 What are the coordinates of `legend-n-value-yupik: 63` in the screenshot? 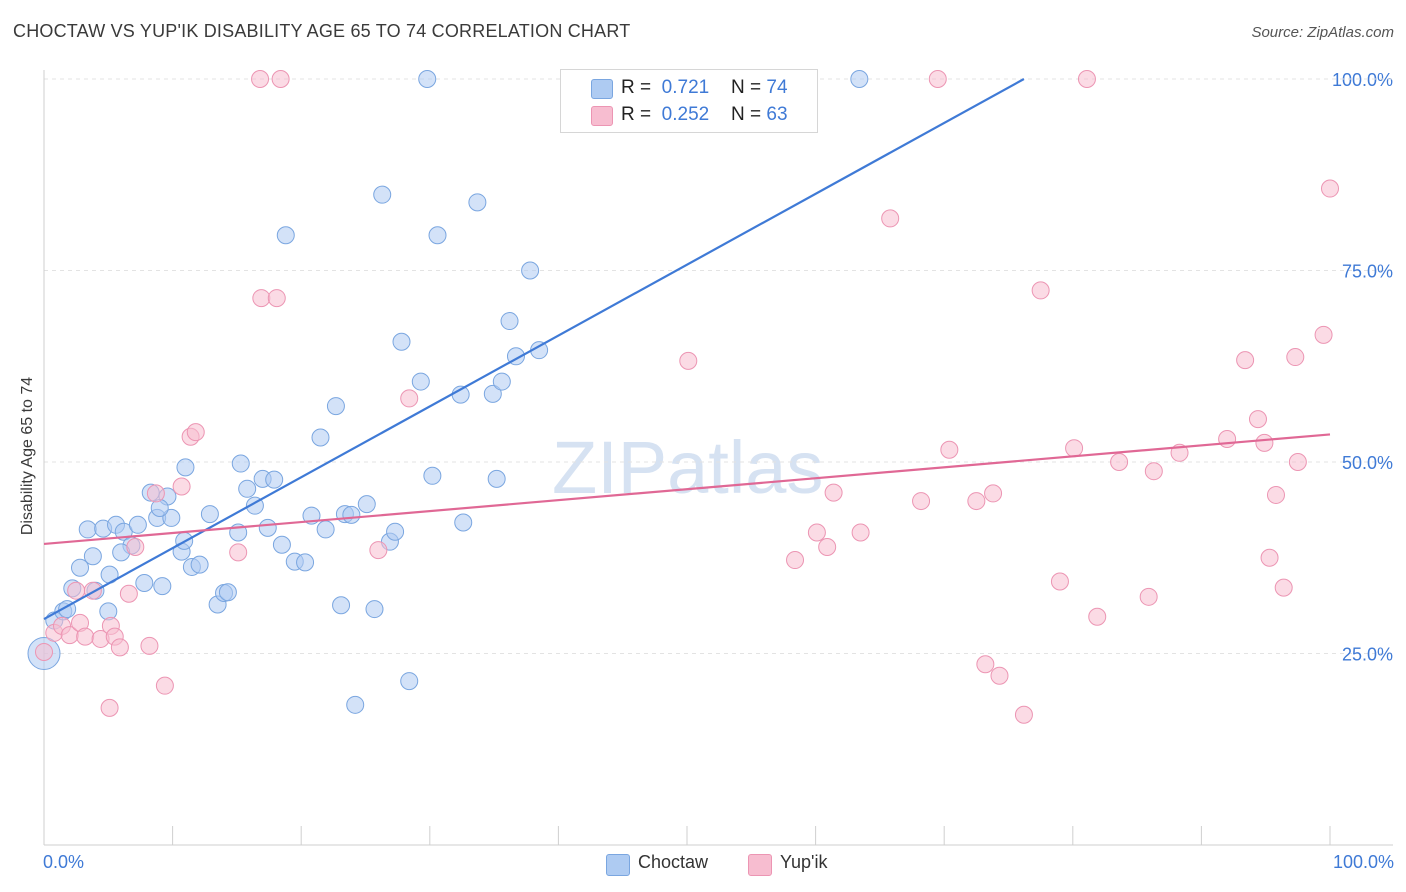 It's located at (777, 114).